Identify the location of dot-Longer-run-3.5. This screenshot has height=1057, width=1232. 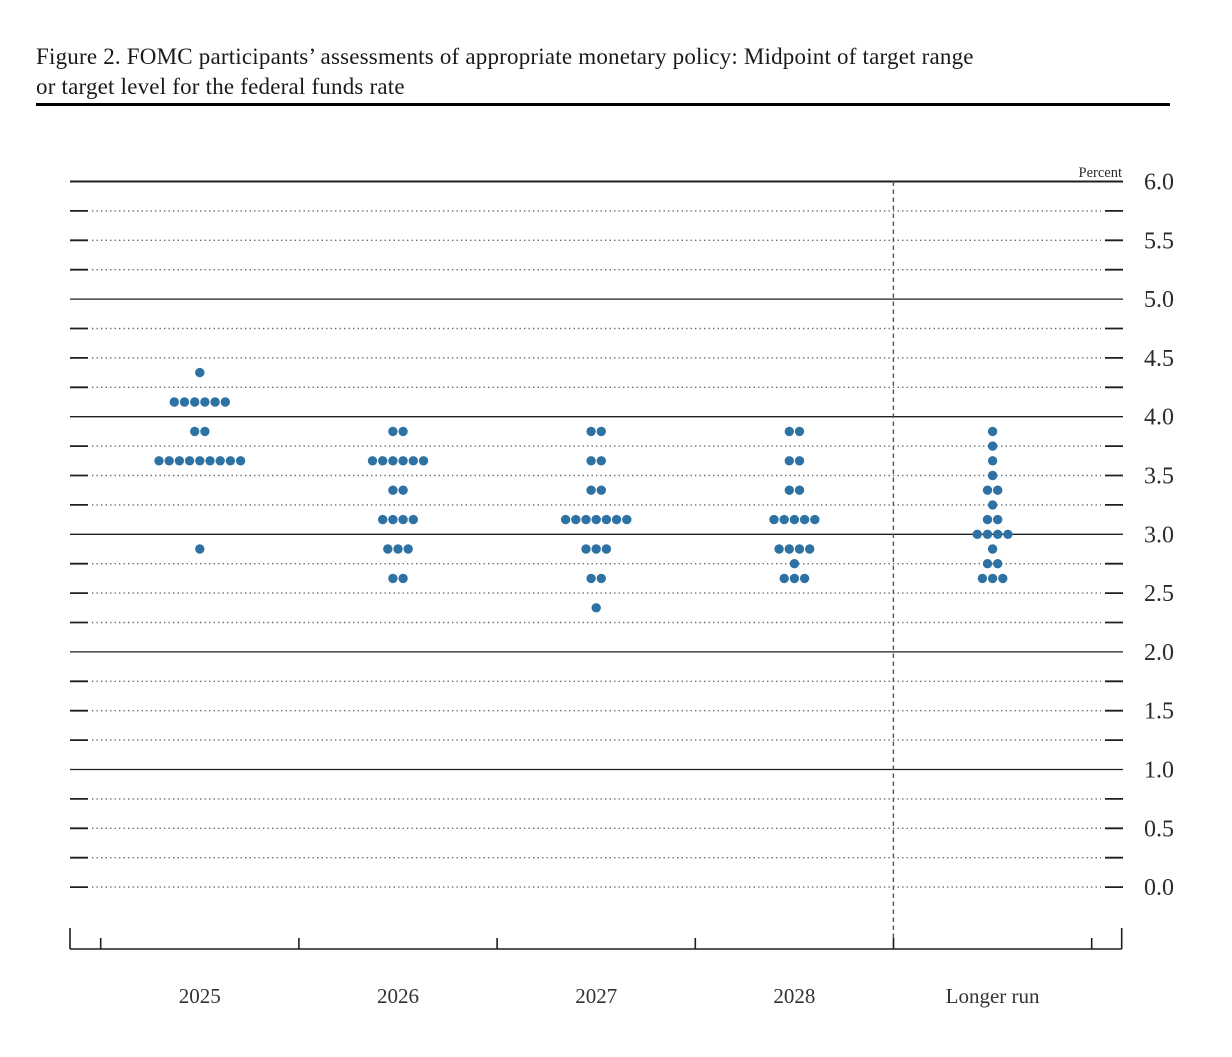
(992, 475).